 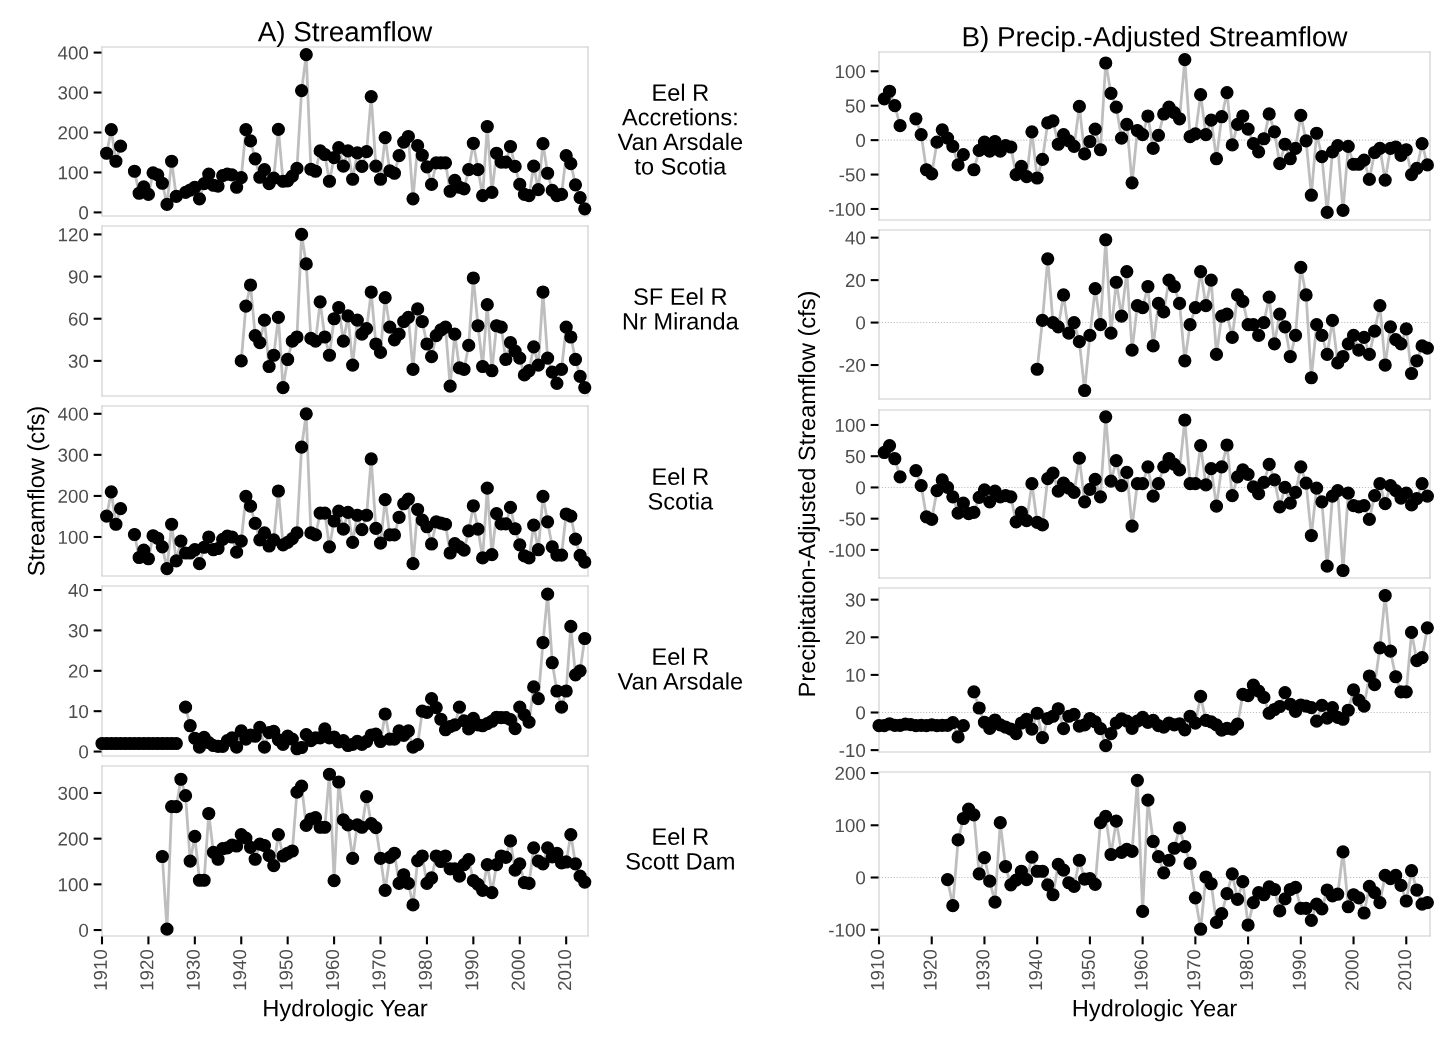 What do you see at coordinates (680, 848) in the screenshot?
I see `text: Eel R Scott Dam` at bounding box center [680, 848].